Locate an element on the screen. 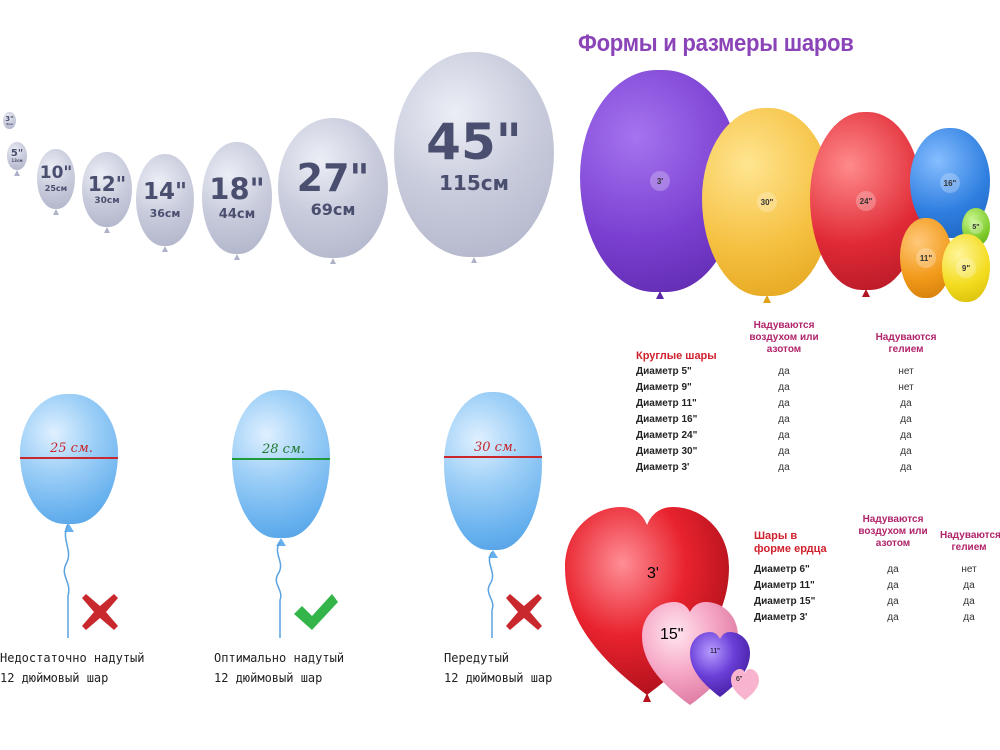 This screenshot has width=1000, height=750. heart-label: 15" is located at coordinates (672, 634).